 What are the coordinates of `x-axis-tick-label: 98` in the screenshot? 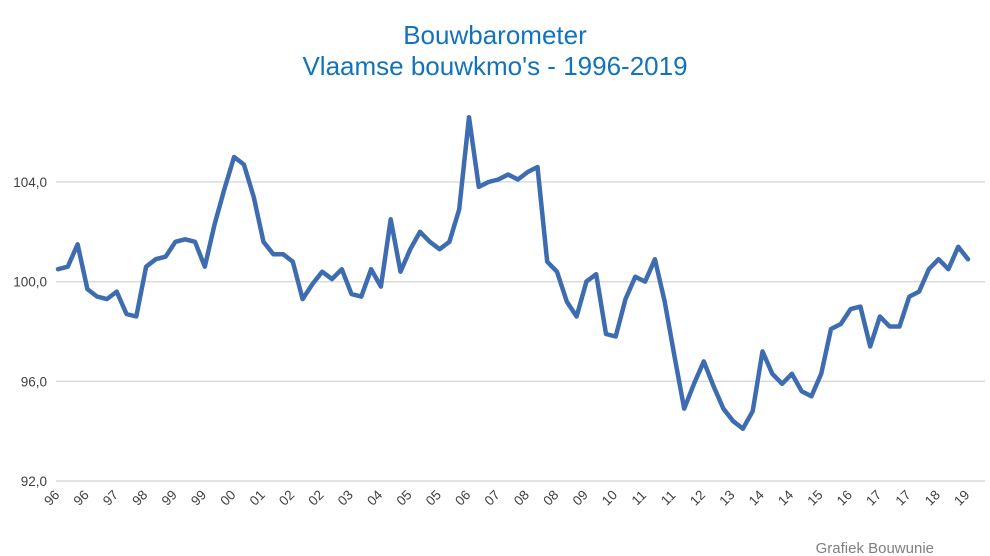 It's located at (139, 497).